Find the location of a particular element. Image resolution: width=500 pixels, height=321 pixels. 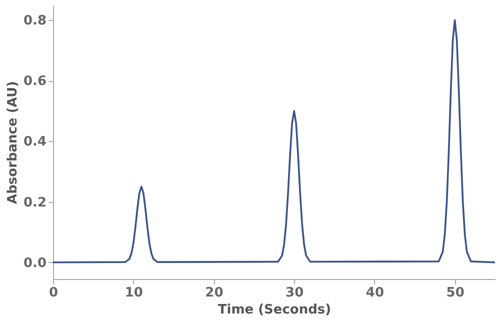

x-axis-title: Time (Seconds) is located at coordinates (275, 310).